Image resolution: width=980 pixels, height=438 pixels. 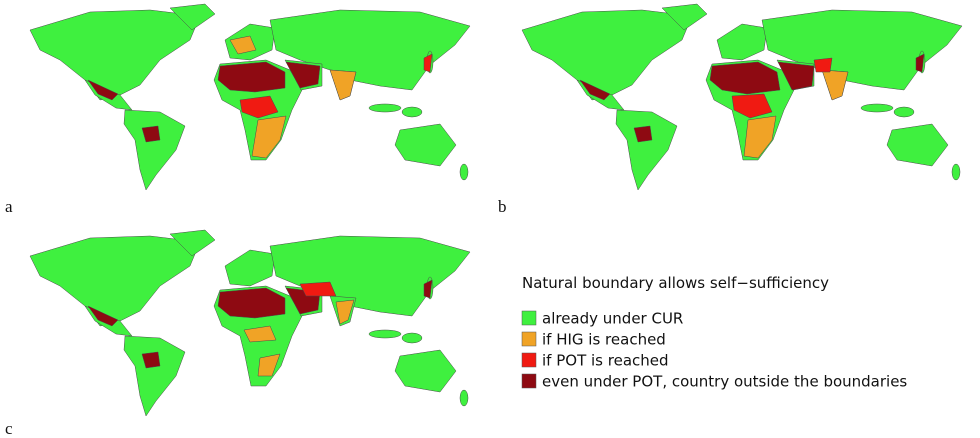 I want to click on legend-title: Natural boundary allows self−sufficiency, so click(x=675, y=283).